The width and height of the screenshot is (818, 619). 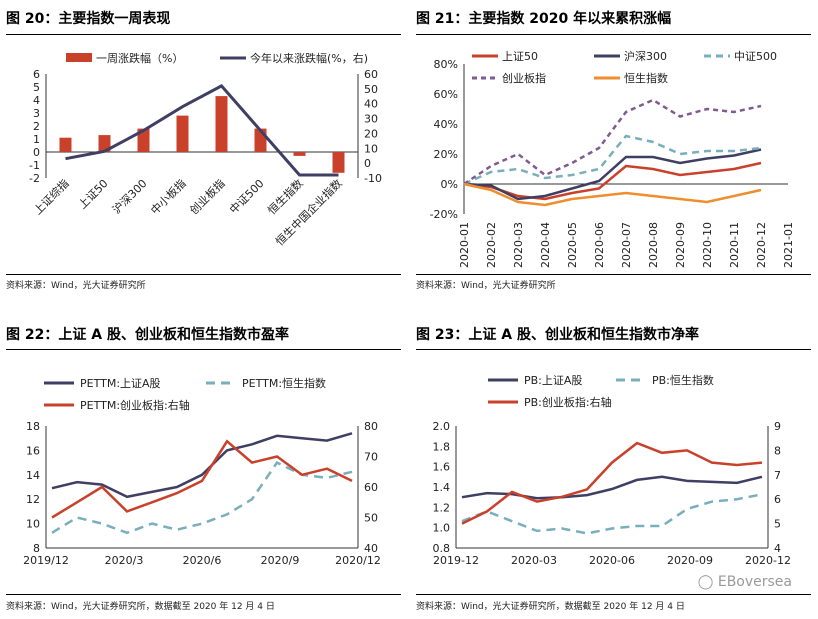 I want to click on category-label: 沪深300, so click(x=129, y=196).